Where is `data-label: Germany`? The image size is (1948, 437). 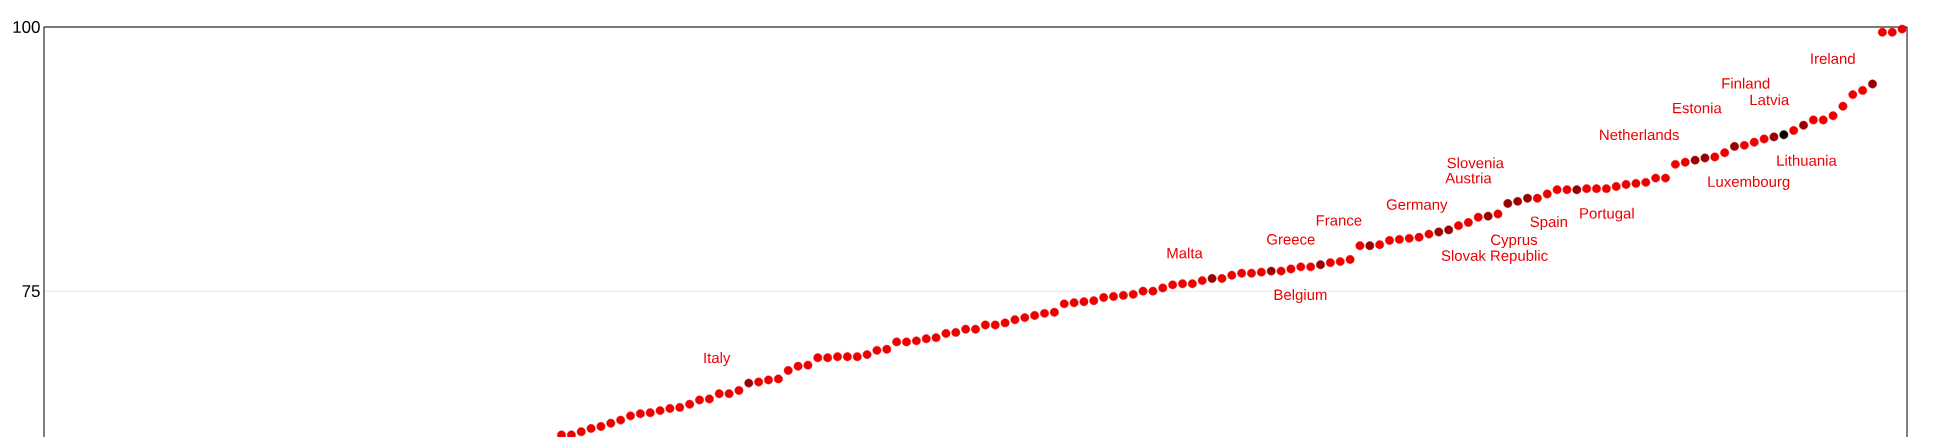 data-label: Germany is located at coordinates (1417, 206).